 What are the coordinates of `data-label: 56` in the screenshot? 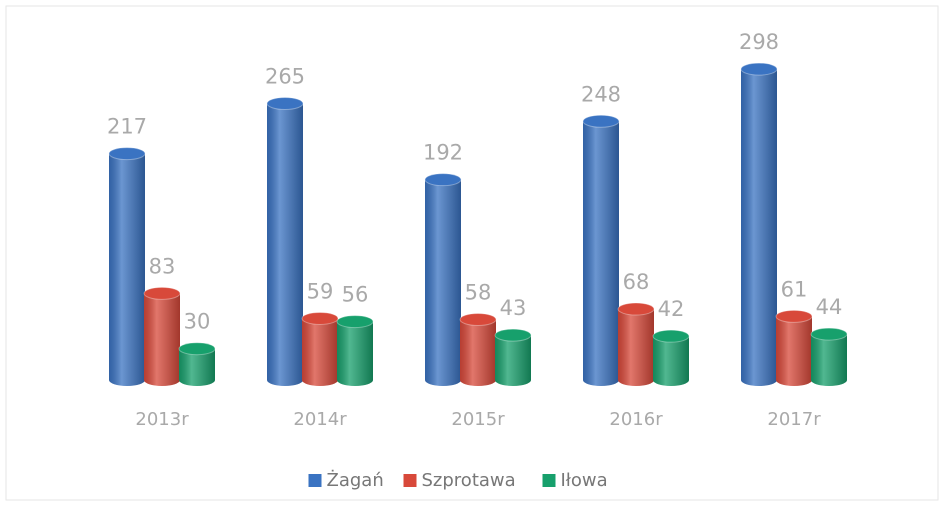 It's located at (355, 295).